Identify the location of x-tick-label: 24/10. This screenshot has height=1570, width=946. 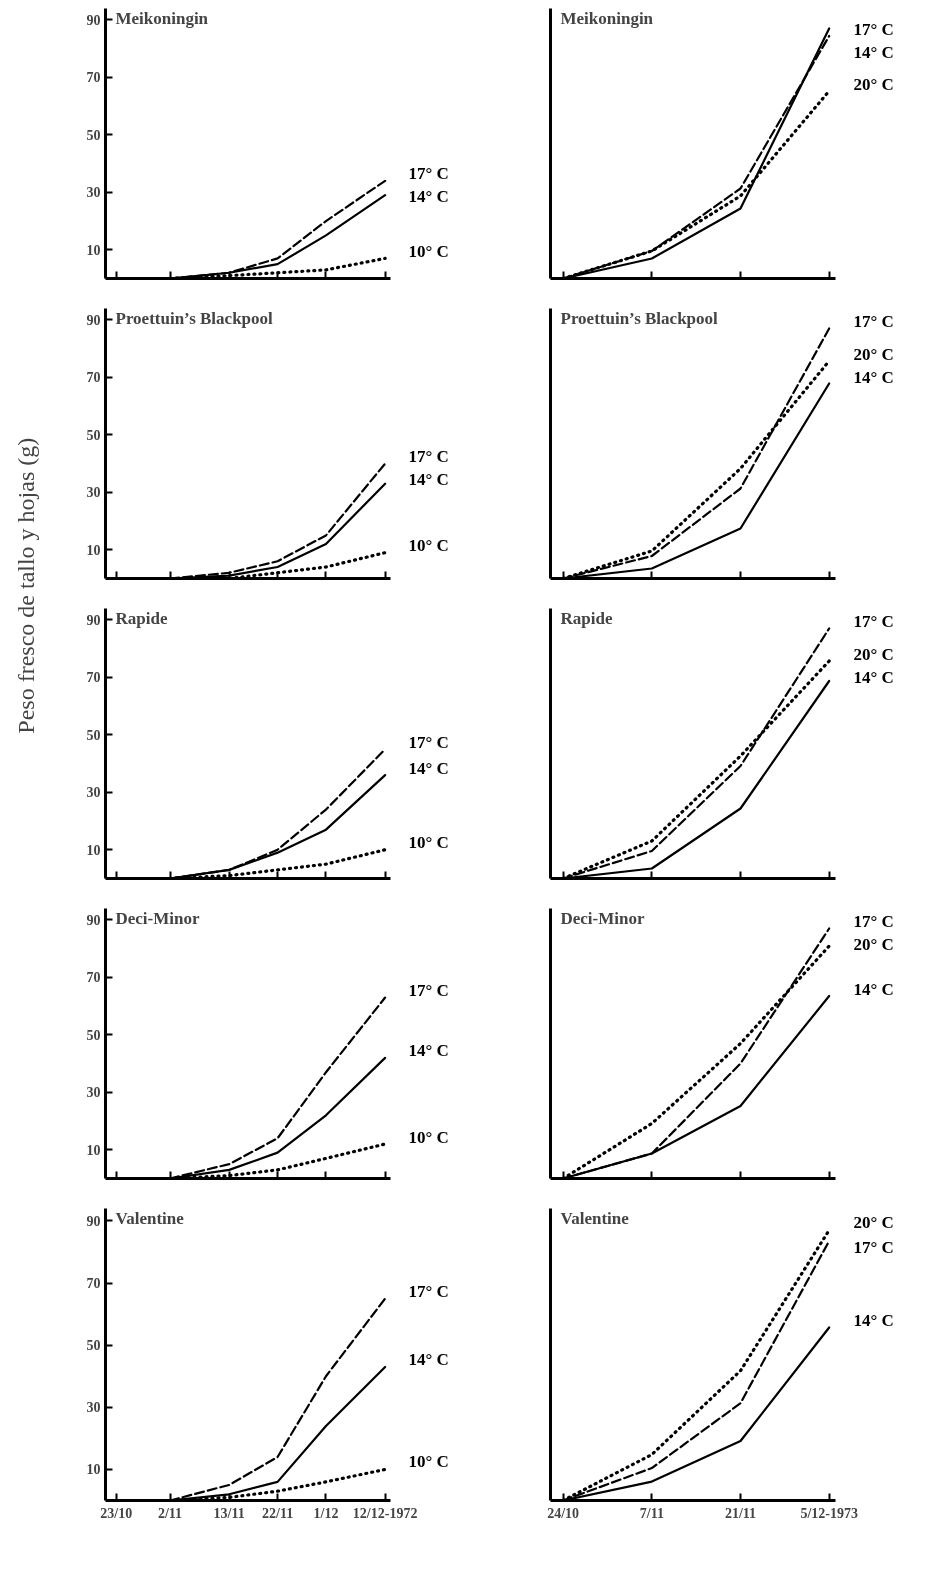
(563, 1513).